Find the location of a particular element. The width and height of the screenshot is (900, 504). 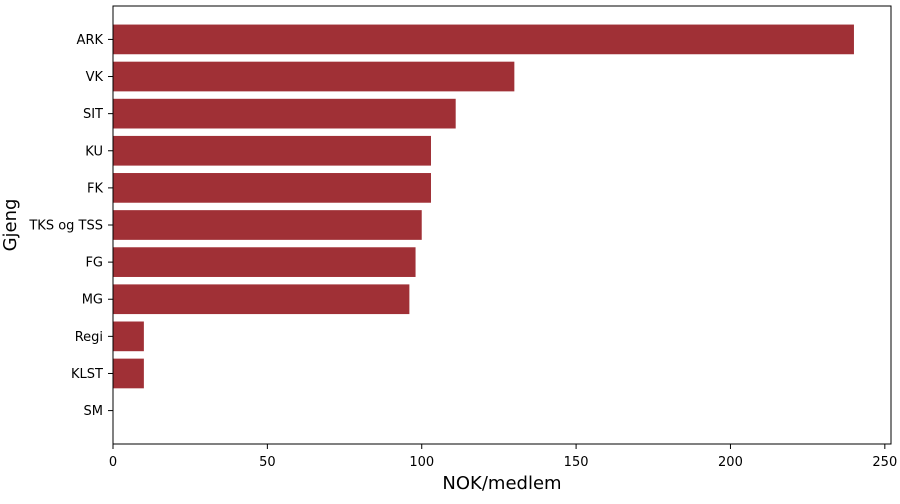

x-tick-label: 0 is located at coordinates (113, 462).